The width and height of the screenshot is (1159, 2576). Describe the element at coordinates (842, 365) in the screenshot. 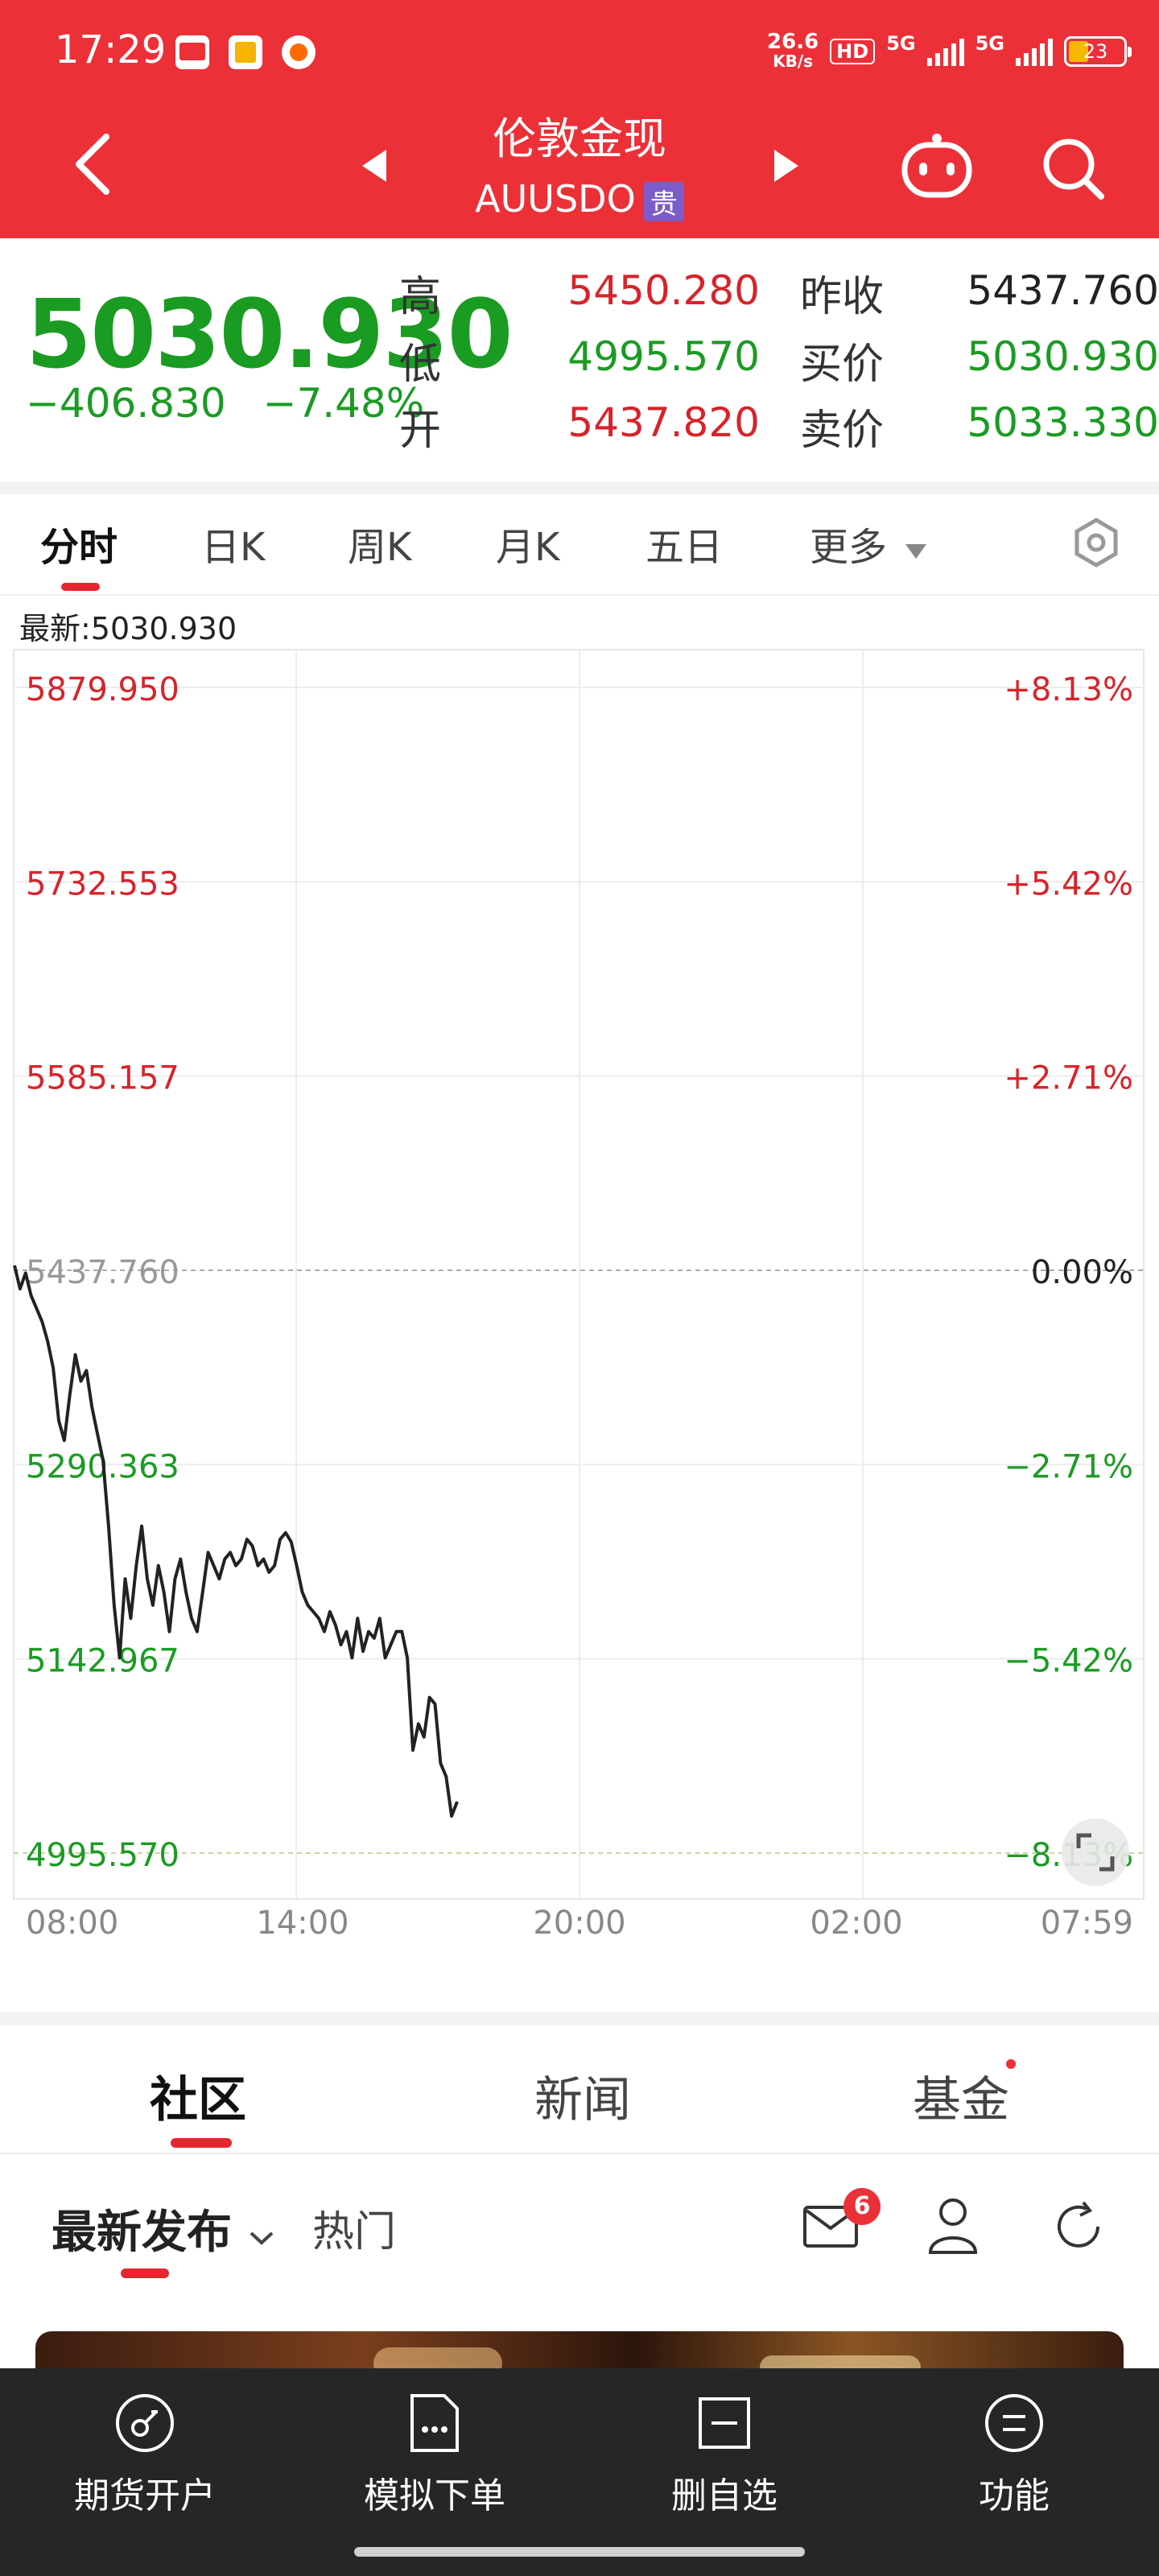

I see `bid-label: 买价` at that location.